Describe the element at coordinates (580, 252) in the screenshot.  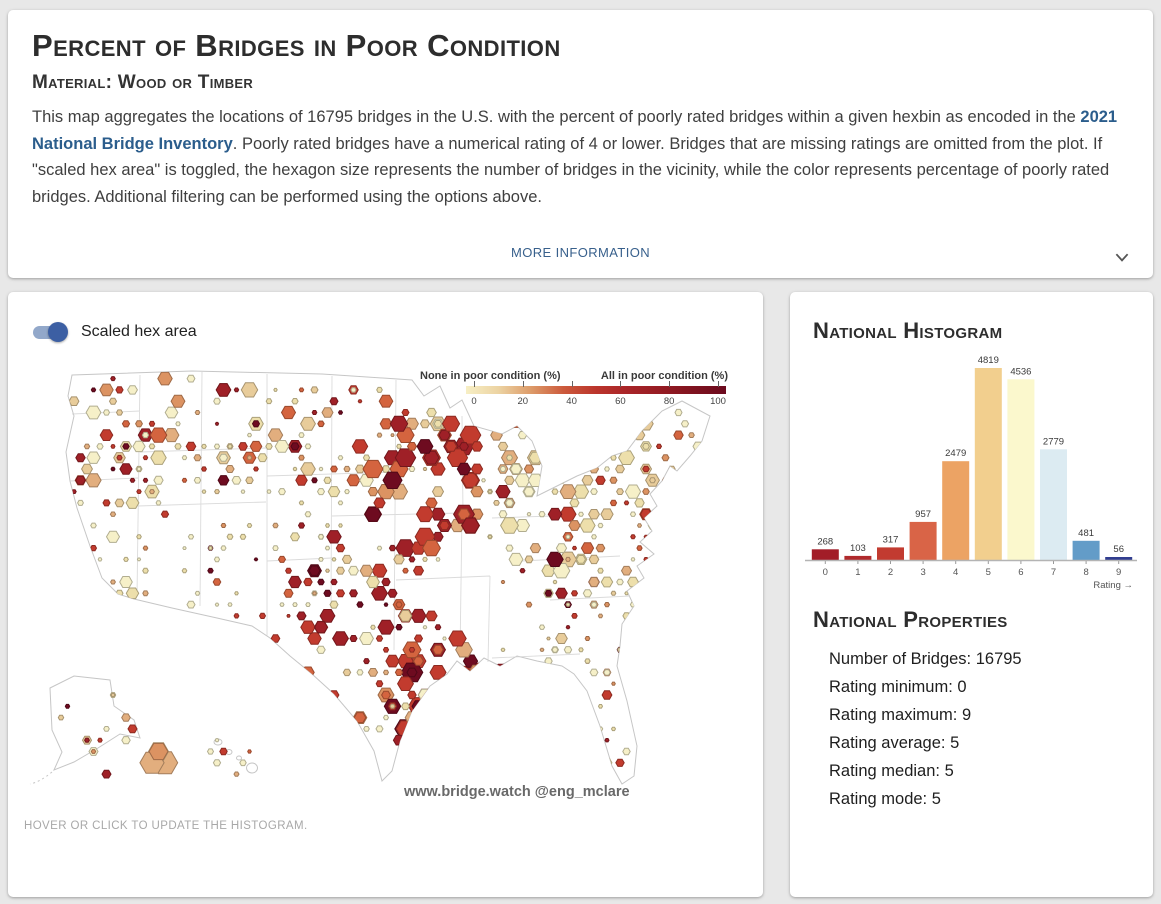
I see `more-information-button: More Information` at that location.